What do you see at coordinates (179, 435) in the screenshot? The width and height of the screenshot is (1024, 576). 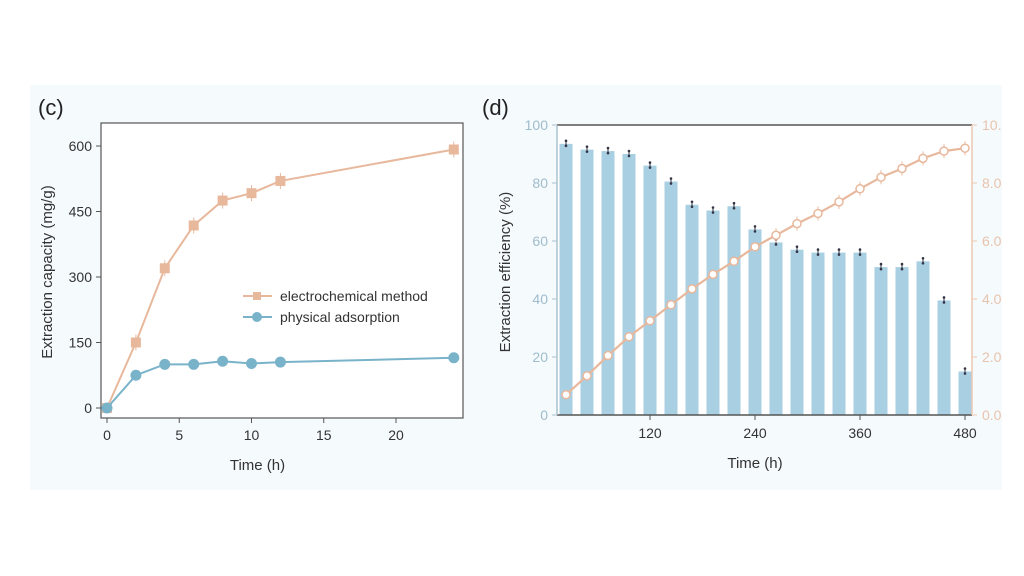 I see `x-tick-label-c: 5` at bounding box center [179, 435].